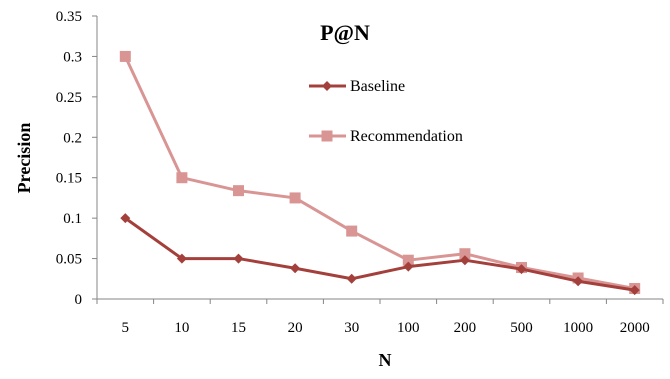 This screenshot has width=670, height=379. I want to click on chart-title: P@N, so click(345, 32).